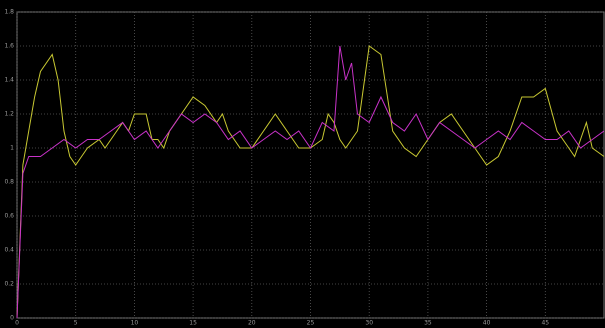 Image resolution: width=605 pixels, height=328 pixels. What do you see at coordinates (9, 46) in the screenshot?
I see `y-tick-label: 1.6` at bounding box center [9, 46].